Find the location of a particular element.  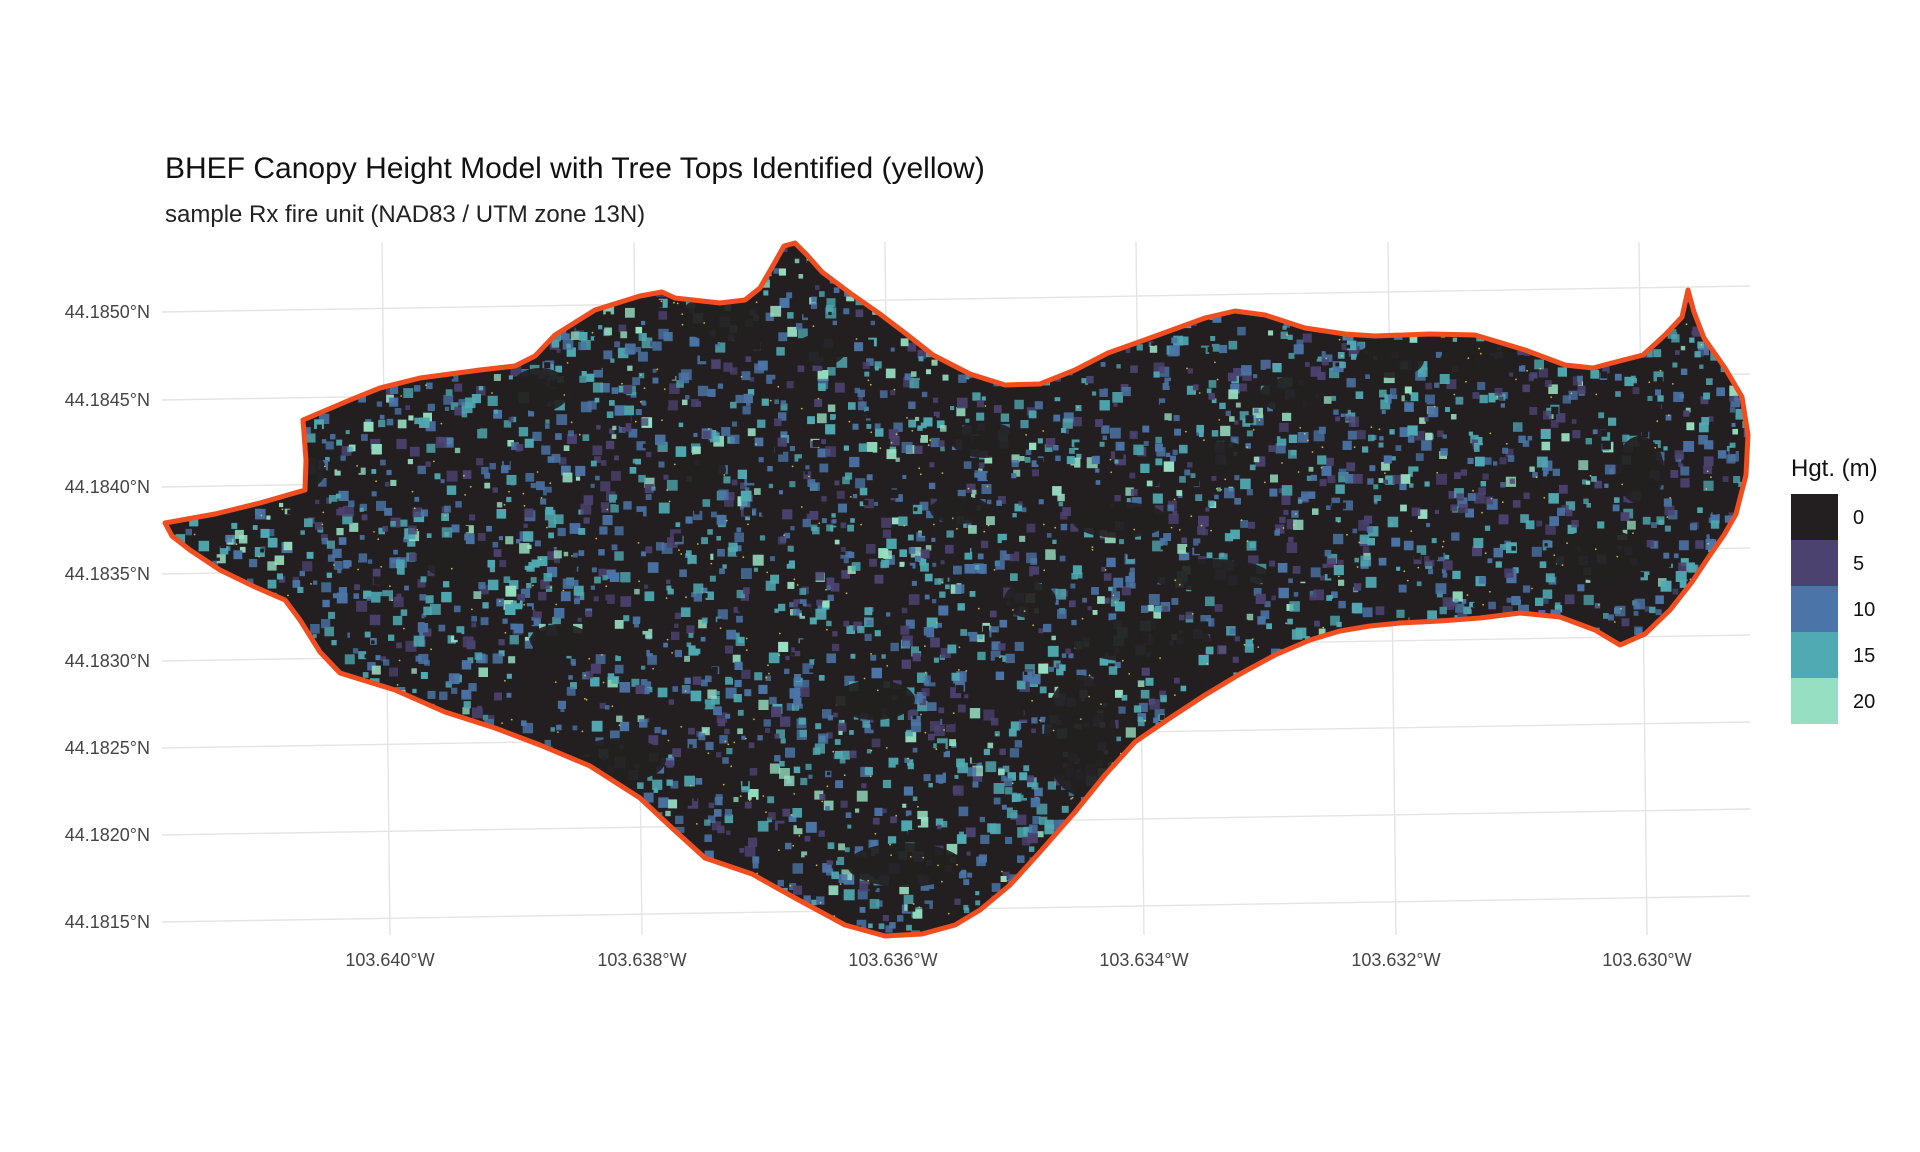

legend-keys: 0 5 10 15 20 is located at coordinates (1833, 609).